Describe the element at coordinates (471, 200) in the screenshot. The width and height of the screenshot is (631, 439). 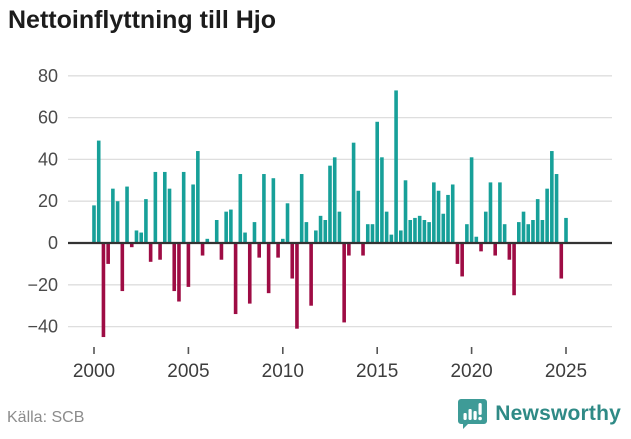
I see `bar-2020Q1` at that location.